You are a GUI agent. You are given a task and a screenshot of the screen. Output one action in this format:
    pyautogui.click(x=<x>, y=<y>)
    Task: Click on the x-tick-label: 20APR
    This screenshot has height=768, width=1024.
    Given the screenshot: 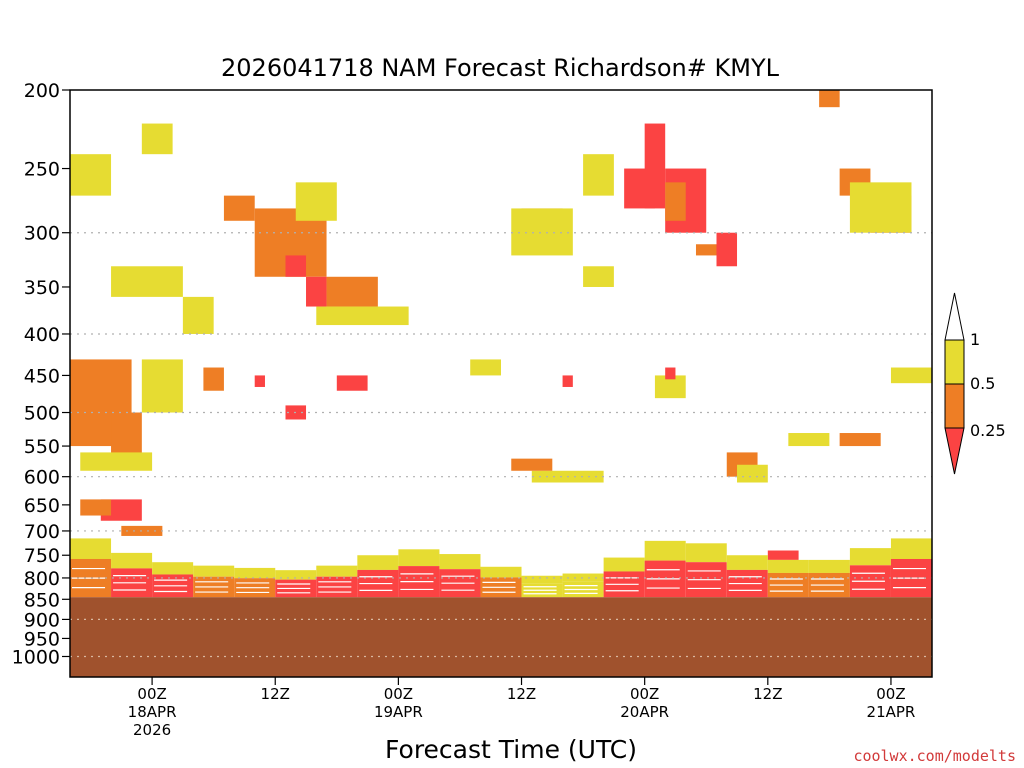 What is the action you would take?
    pyautogui.click(x=644, y=712)
    